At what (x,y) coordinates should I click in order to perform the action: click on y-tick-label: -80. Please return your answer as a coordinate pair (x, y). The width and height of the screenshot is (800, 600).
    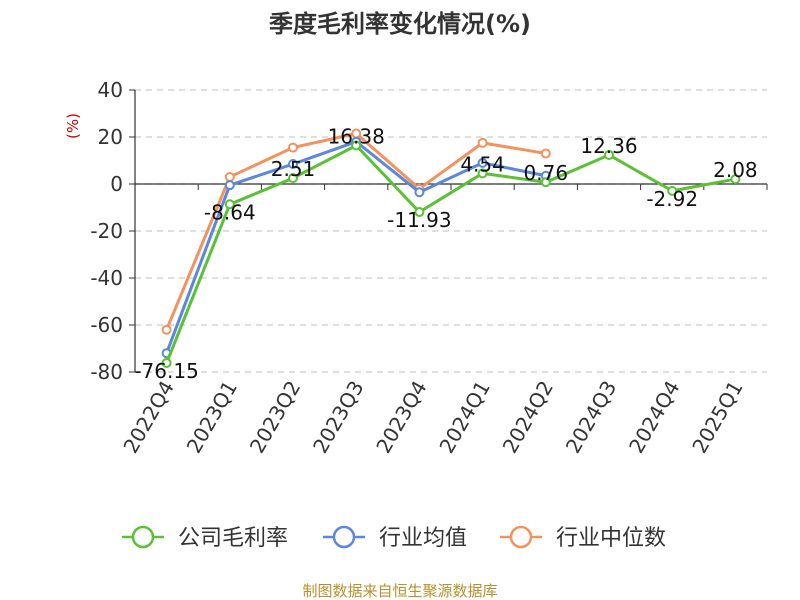
    Looking at the image, I should click on (106, 372).